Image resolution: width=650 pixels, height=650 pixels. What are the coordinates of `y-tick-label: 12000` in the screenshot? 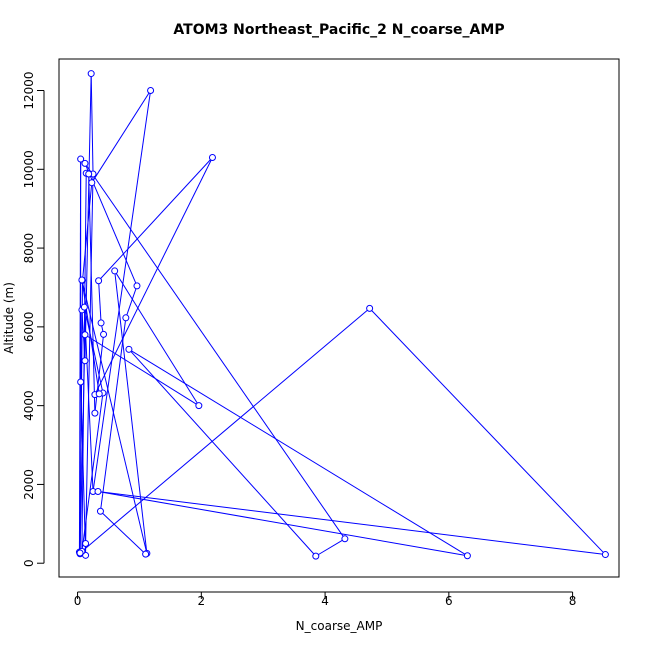 It's located at (29, 90).